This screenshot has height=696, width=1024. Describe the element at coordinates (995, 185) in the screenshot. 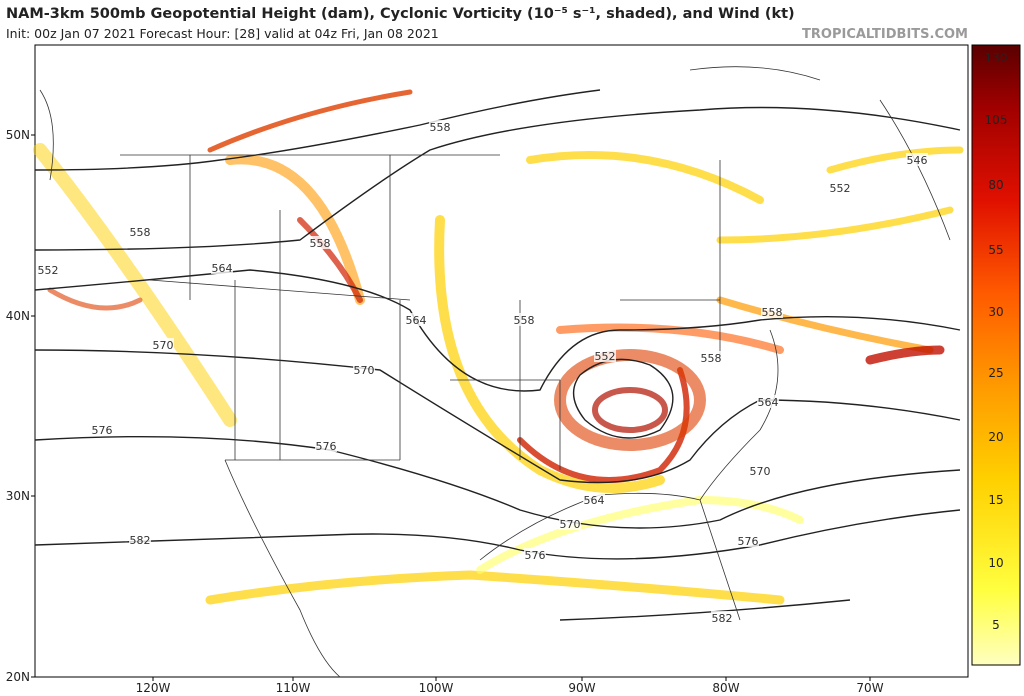

I see `colorbar-tick-label: 80` at that location.